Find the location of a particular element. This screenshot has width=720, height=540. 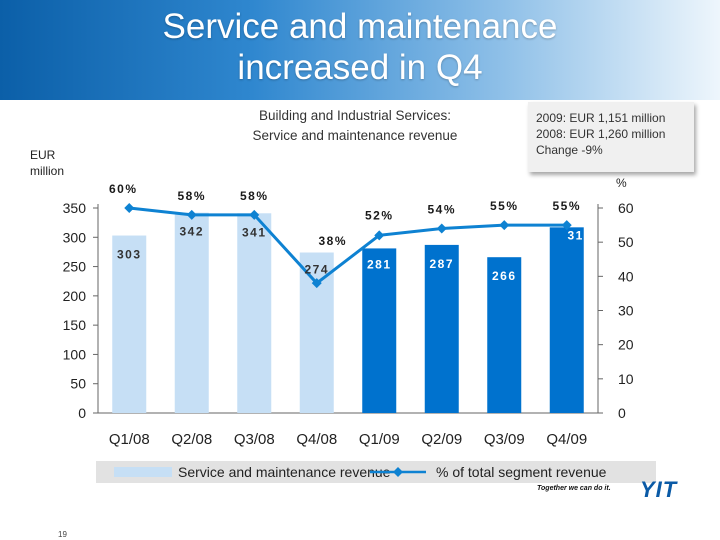

percent-value-label: 38% is located at coordinates (332, 241).